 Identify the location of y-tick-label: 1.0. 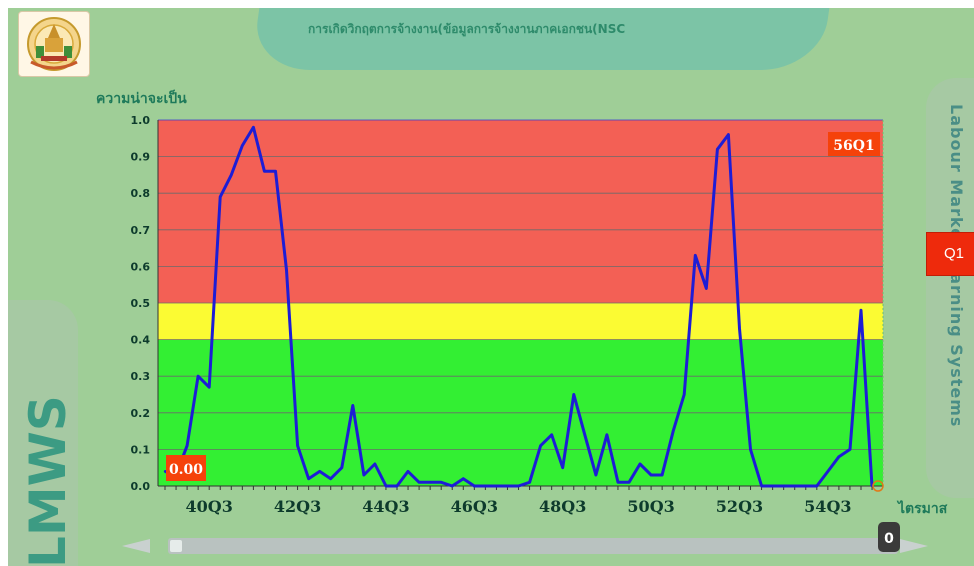
(141, 120).